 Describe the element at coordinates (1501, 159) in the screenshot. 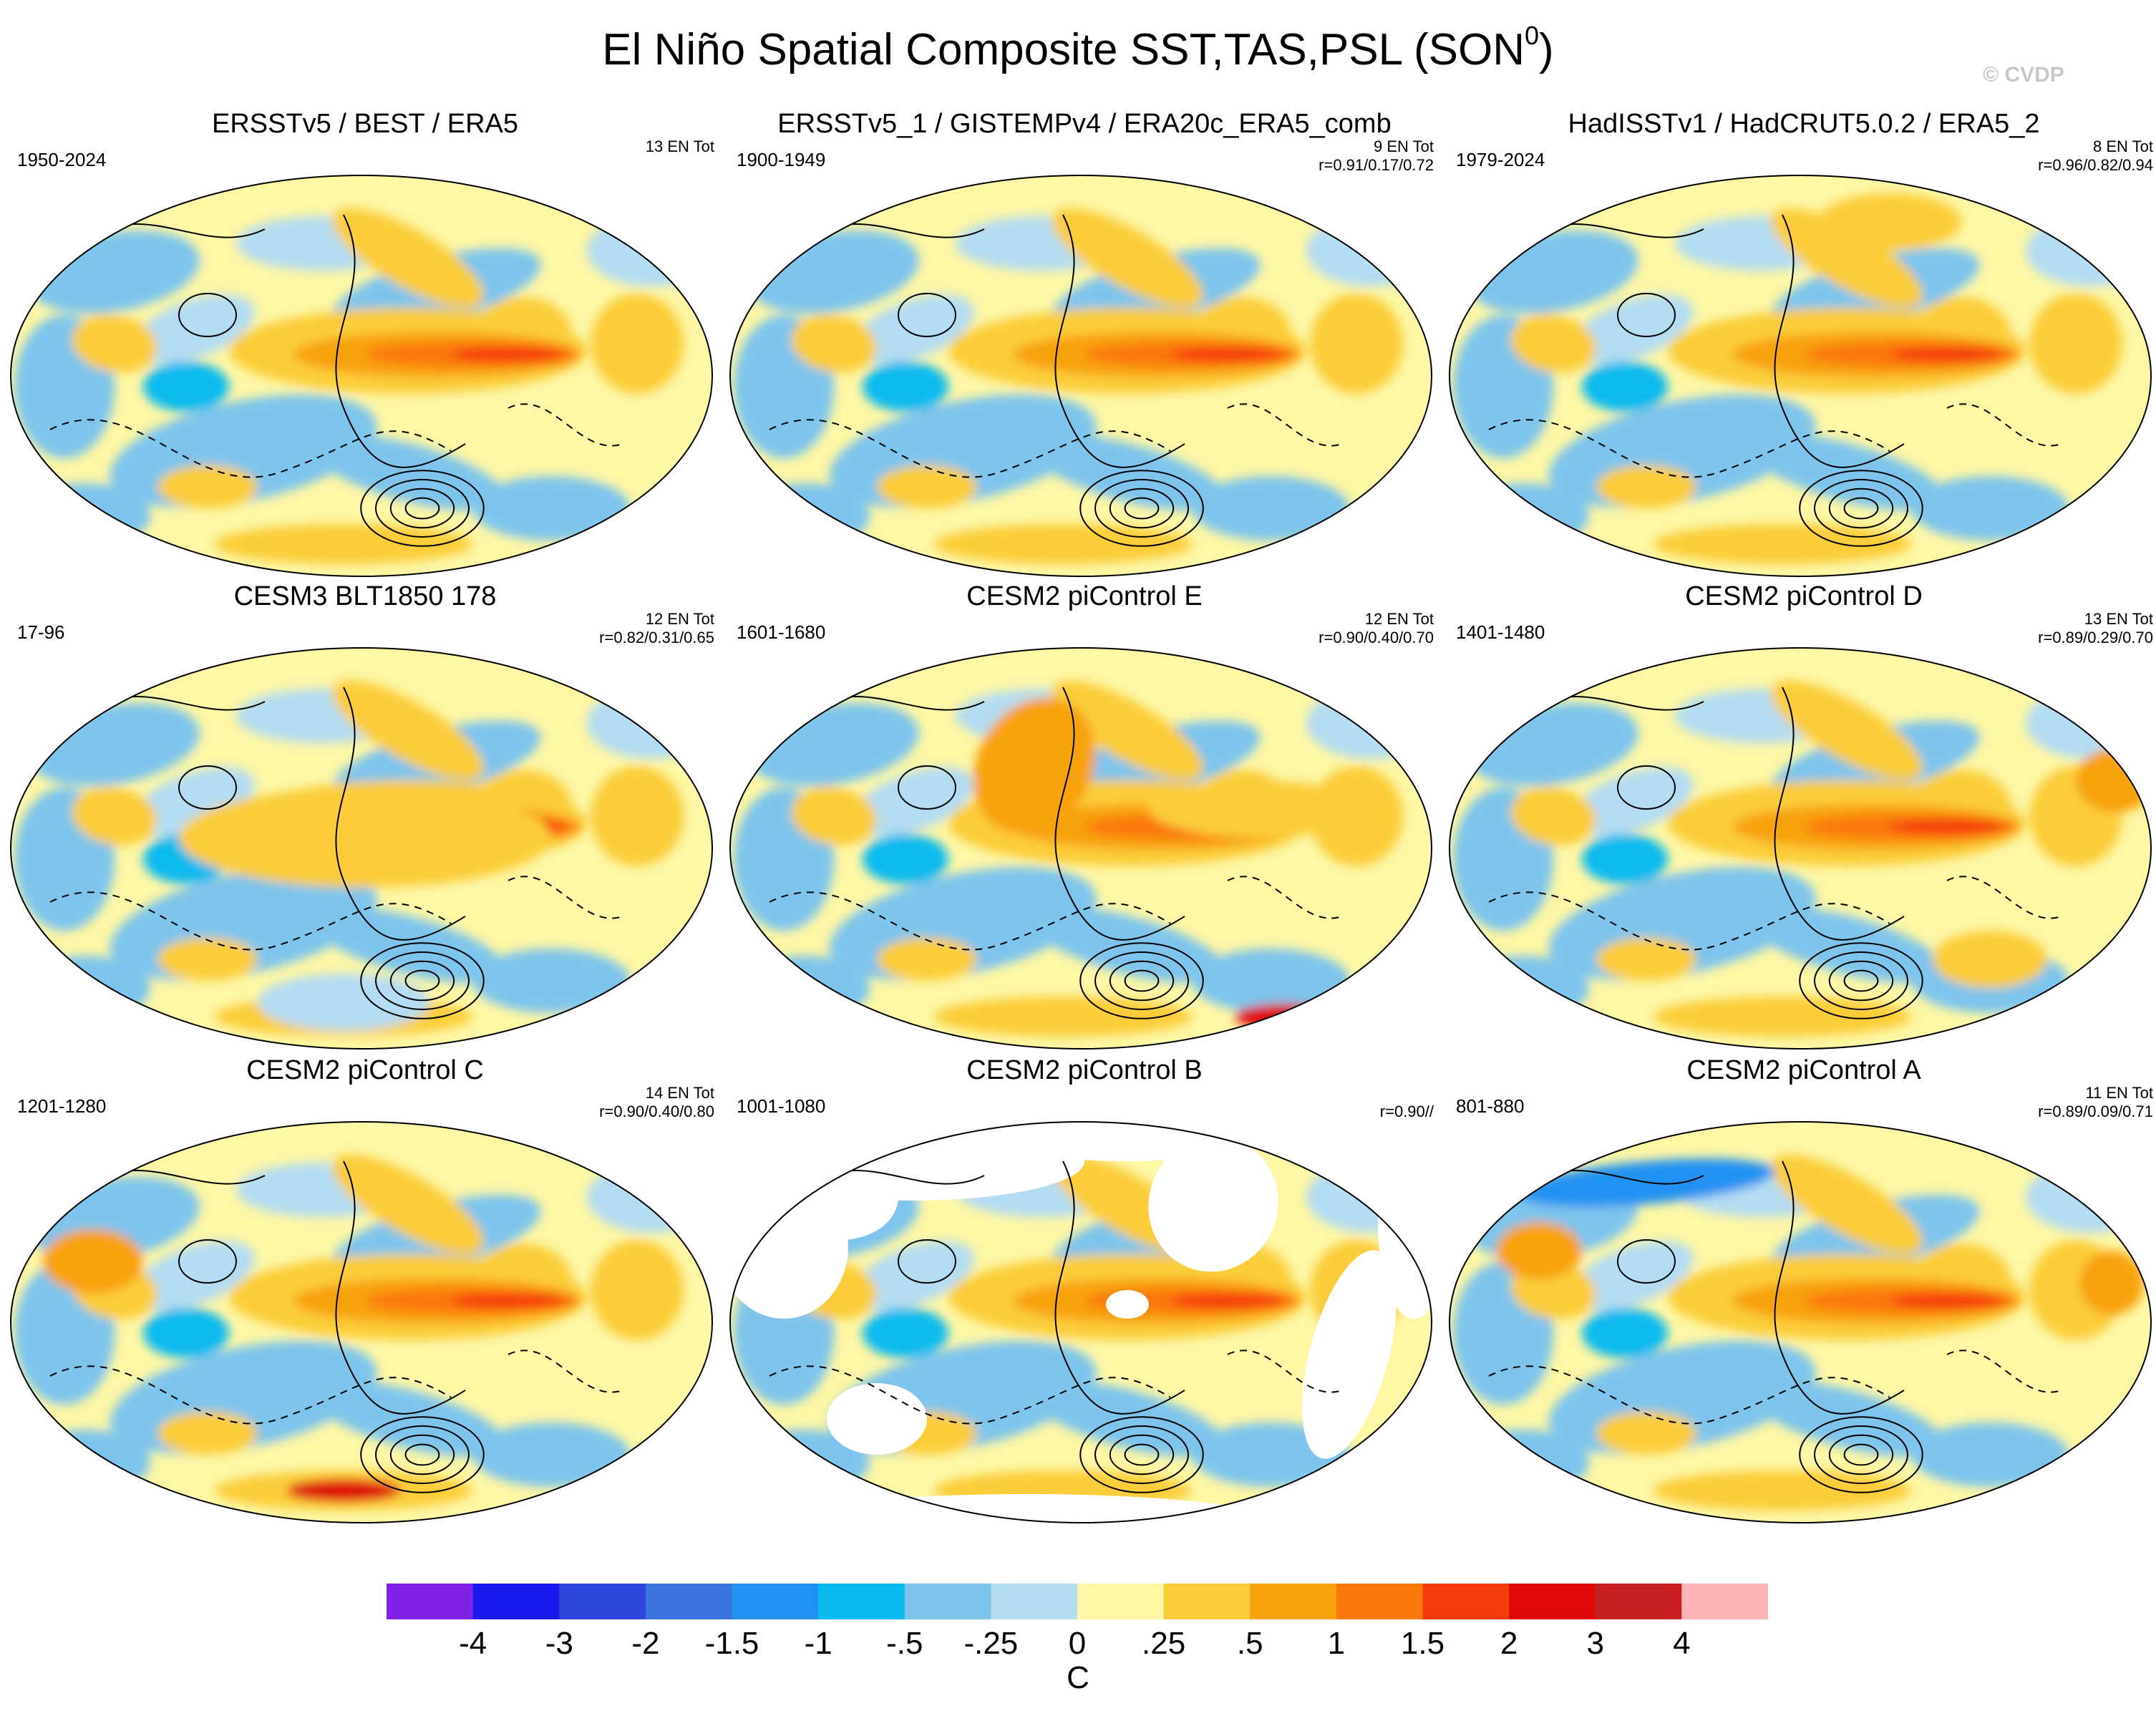

I see `panel-years: 1979-2024` at that location.